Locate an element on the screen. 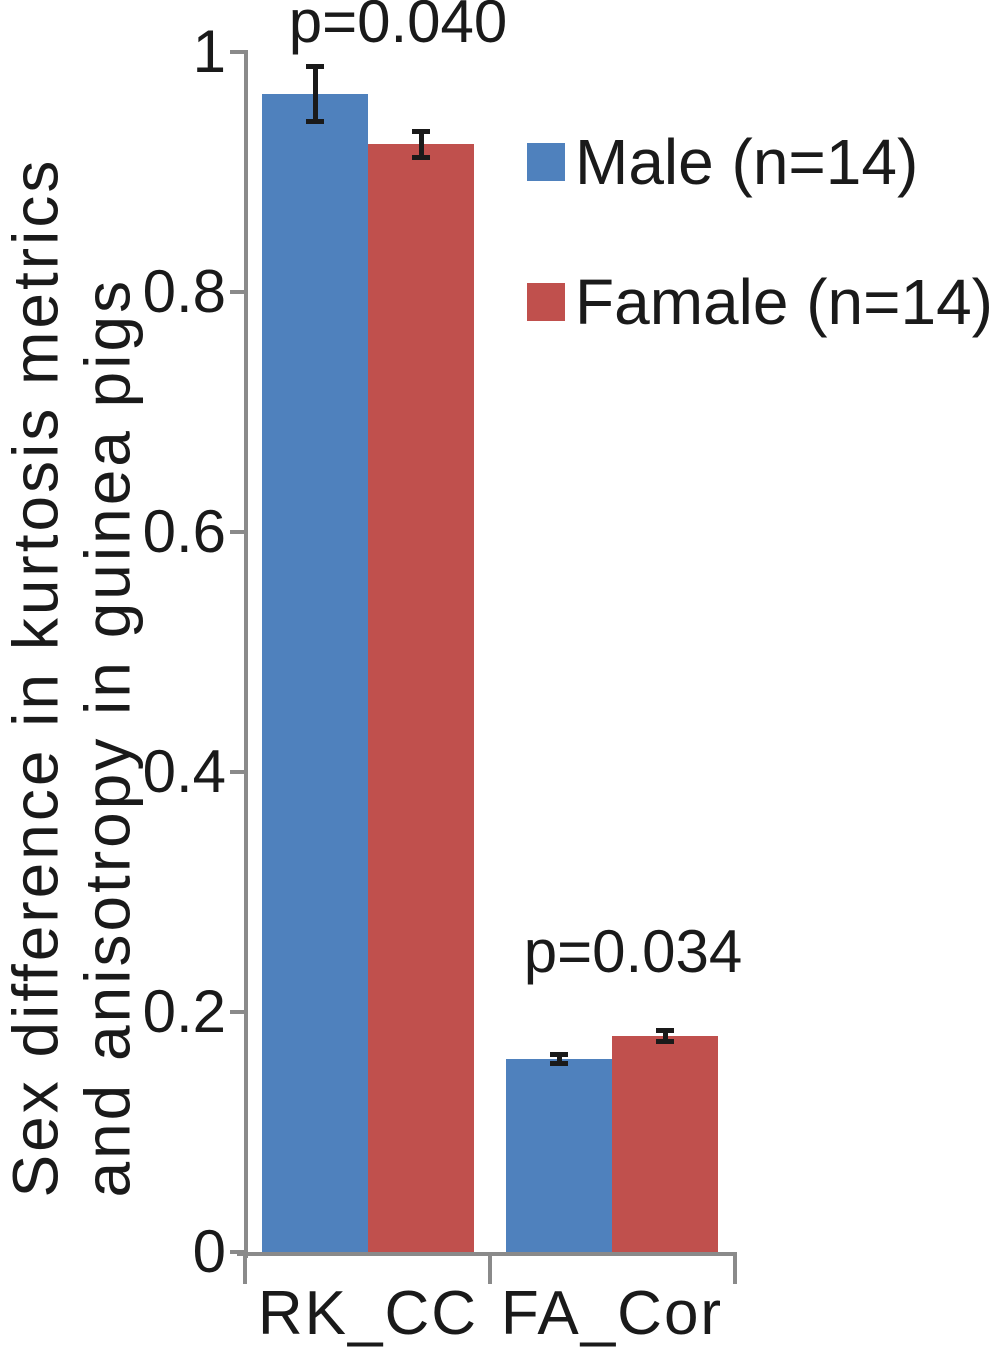 Image resolution: width=1006 pixels, height=1354 pixels. y-tick-label: 0.4 is located at coordinates (184, 771).